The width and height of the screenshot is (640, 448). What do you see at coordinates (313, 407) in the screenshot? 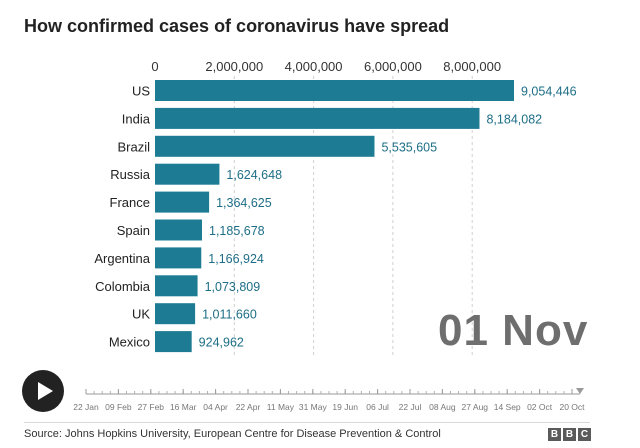
I see `timeline-label: 31 May` at bounding box center [313, 407].